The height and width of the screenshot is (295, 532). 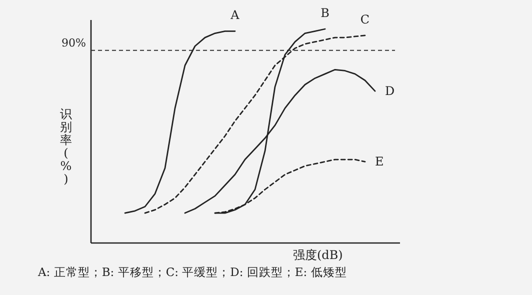 I want to click on series-label: B, so click(x=325, y=13).